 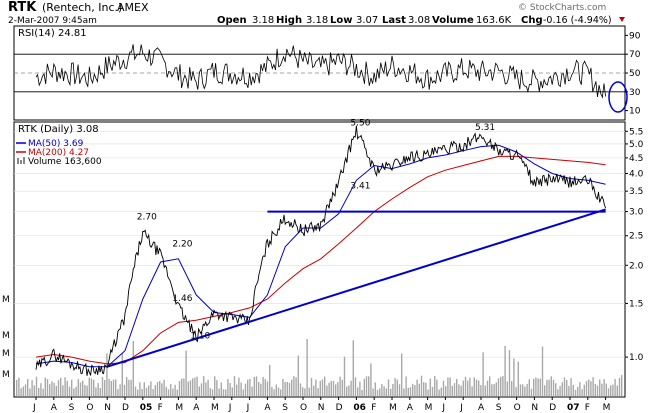 What do you see at coordinates (24, 160) in the screenshot?
I see `legend-volume-swatch` at bounding box center [24, 160].